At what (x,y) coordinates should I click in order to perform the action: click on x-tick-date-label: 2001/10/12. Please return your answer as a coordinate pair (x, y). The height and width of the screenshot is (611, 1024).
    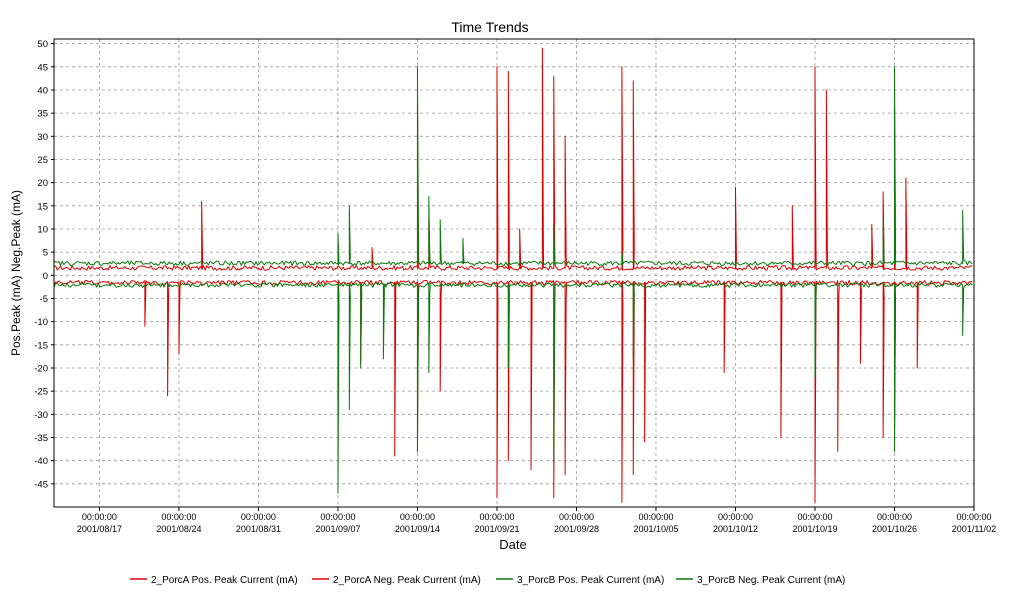
    Looking at the image, I should click on (735, 529).